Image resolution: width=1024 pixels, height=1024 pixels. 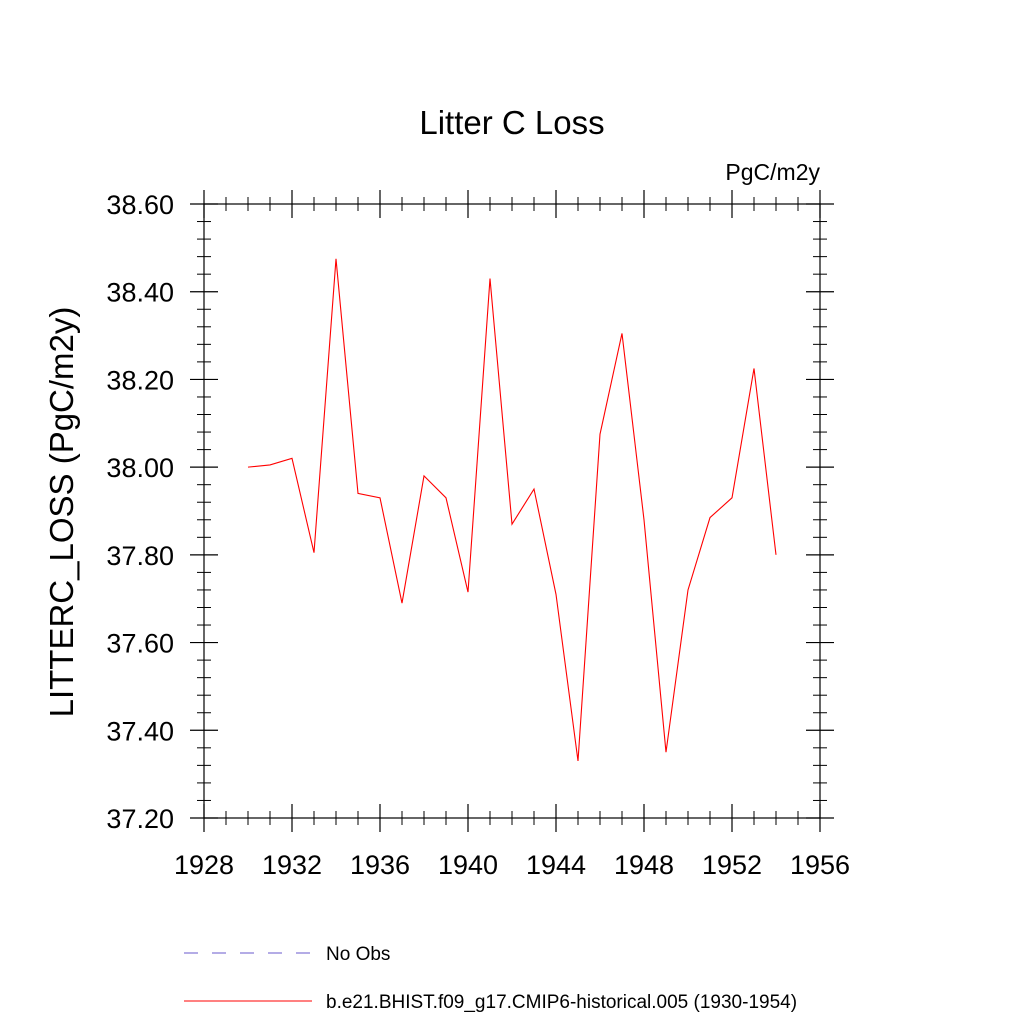 I want to click on y-tick-label: 38.00, so click(x=140, y=468).